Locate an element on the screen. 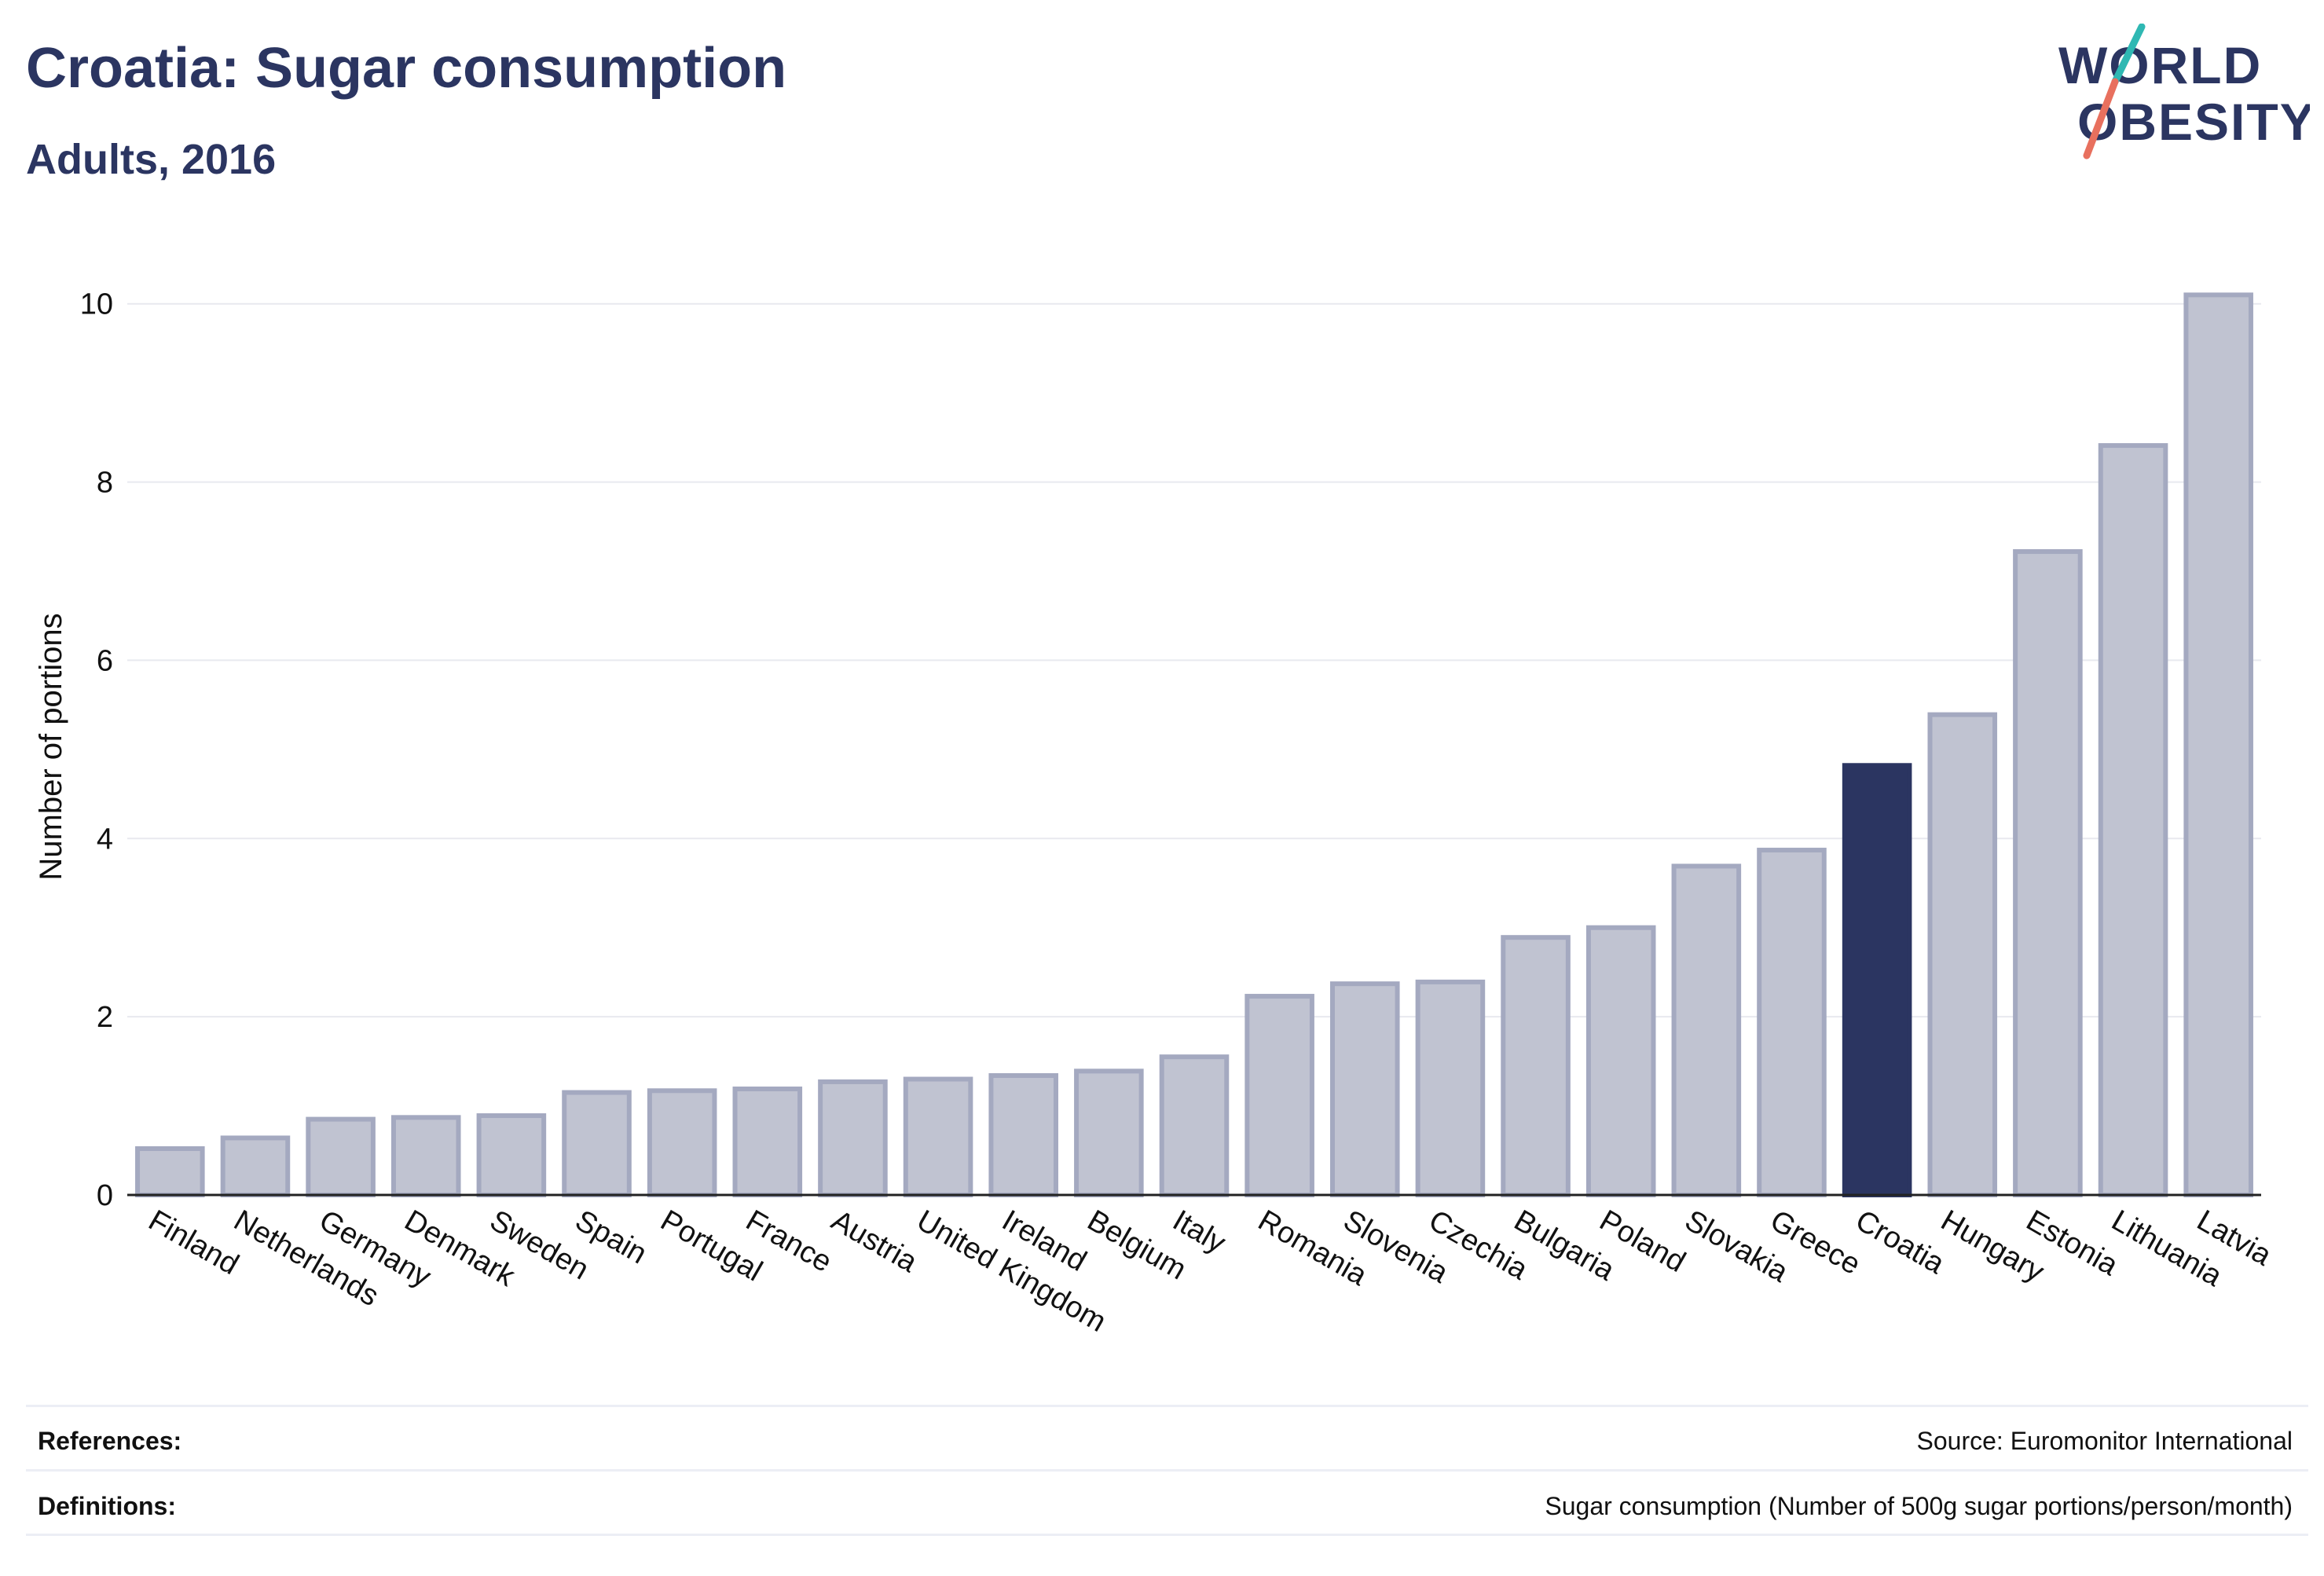 The height and width of the screenshot is (1576, 2324). world-obesity-logo: WORLD OBESITY is located at coordinates (2184, 91).